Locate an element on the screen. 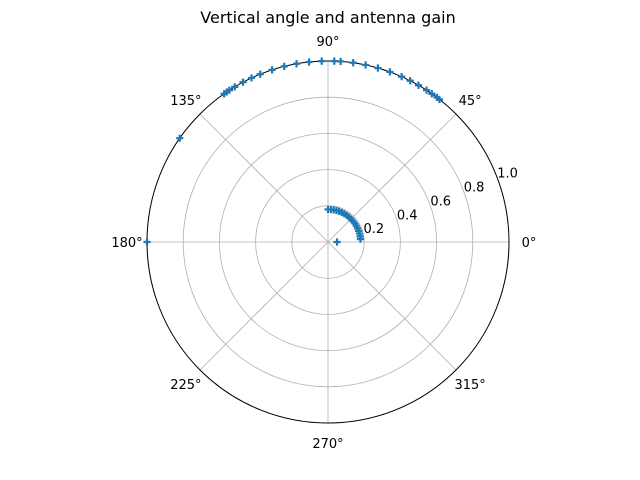  angle-tick-label: 45° is located at coordinates (470, 101).